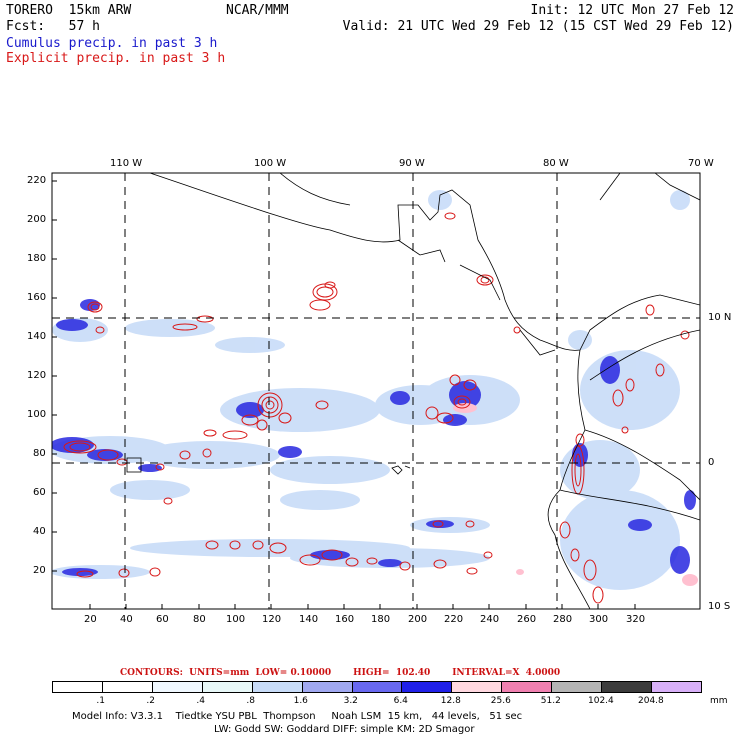 This screenshot has height=740, width=740. I want to click on colorbar-tick-label: 204.8, so click(651, 701).